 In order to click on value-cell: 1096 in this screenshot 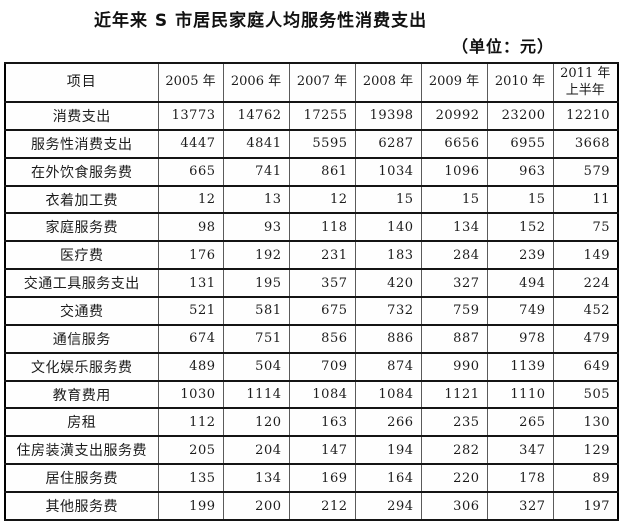, I will do `click(454, 171)`.